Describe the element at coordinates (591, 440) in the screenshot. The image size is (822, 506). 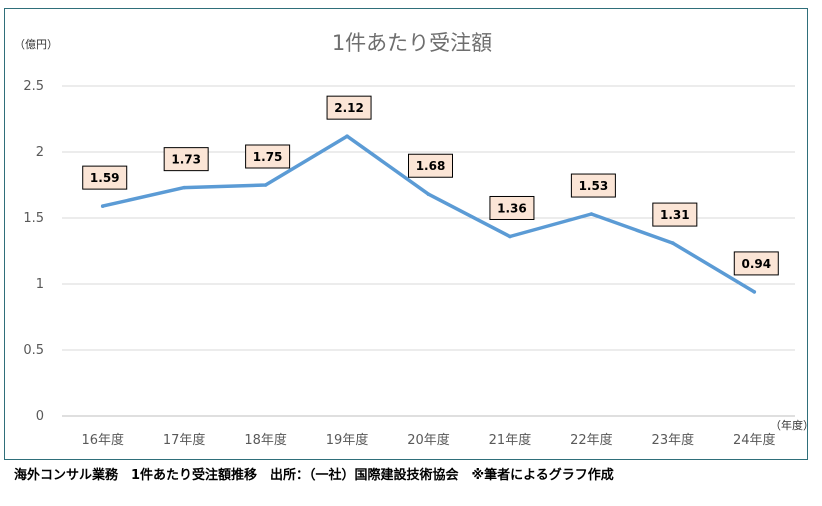
I see `x-tick-label: 22年度` at that location.